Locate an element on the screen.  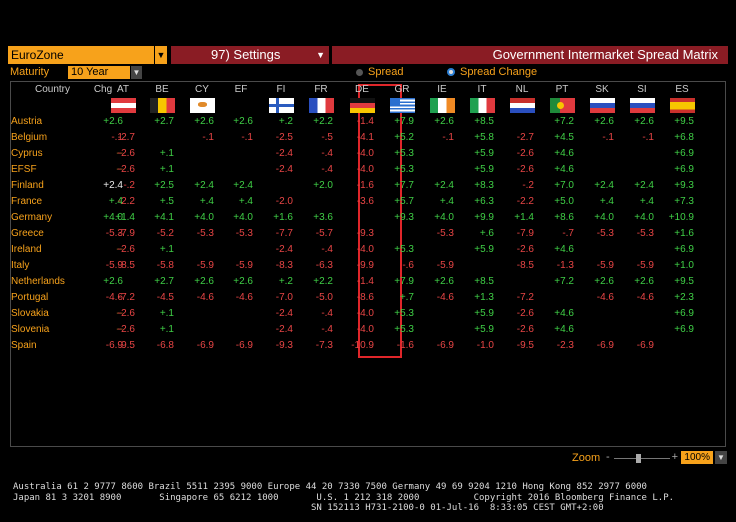
spread-cell: +8.3 is located at coordinates (484, 185).